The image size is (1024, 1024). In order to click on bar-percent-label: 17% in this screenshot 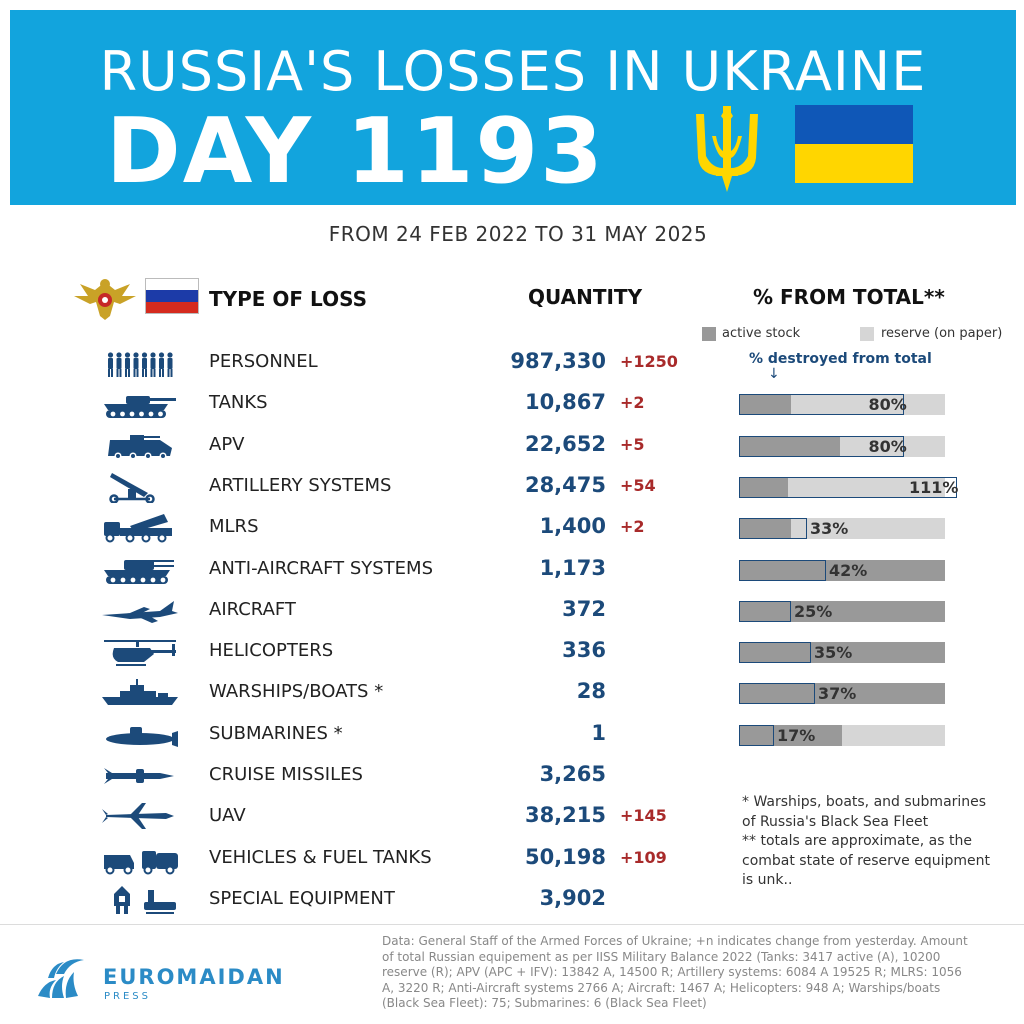, I will do `click(796, 735)`.